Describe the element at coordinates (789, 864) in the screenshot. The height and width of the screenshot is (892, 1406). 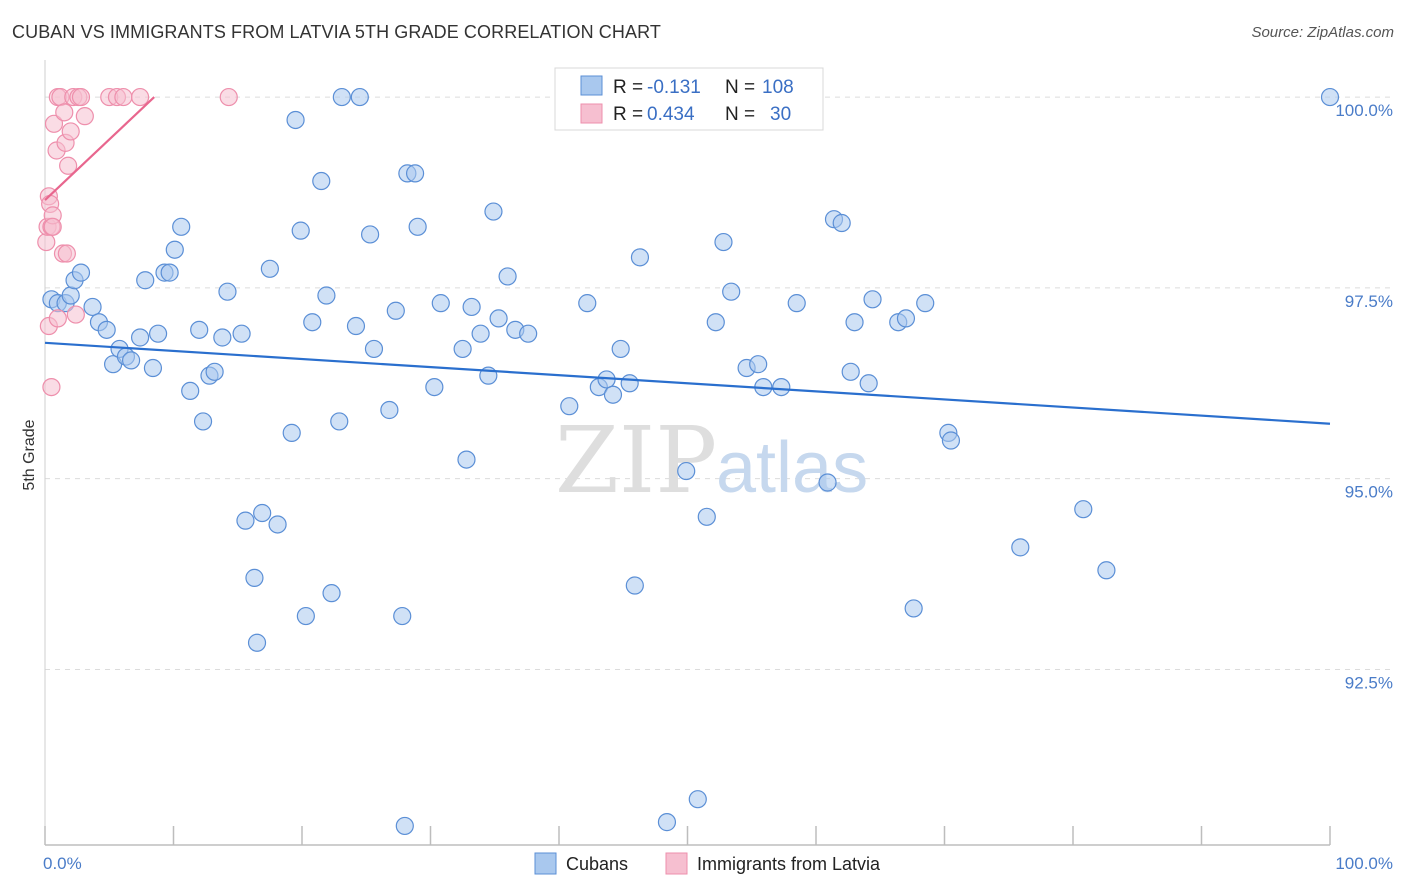
I see `bottom-legend-latvia: Immigrants from Latvia` at that location.